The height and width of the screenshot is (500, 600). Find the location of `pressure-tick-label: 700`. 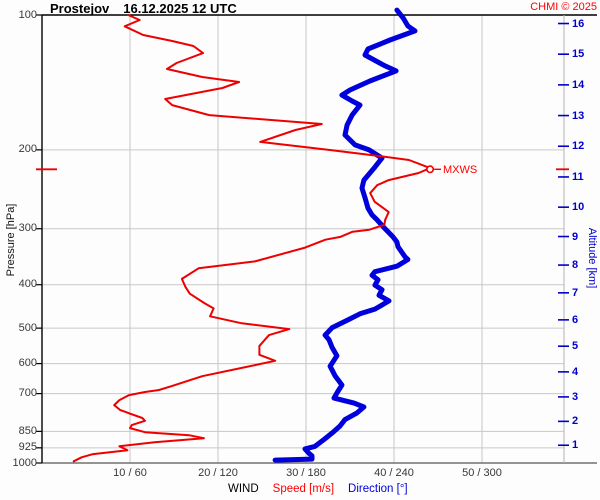

pressure-tick-label: 700 is located at coordinates (27, 393).